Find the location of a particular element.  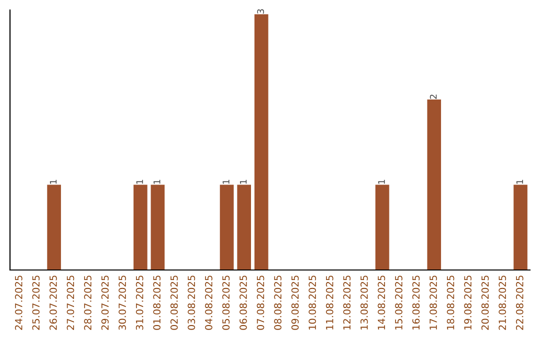

x-tick-label: 26.07.2025 is located at coordinates (53, 303).